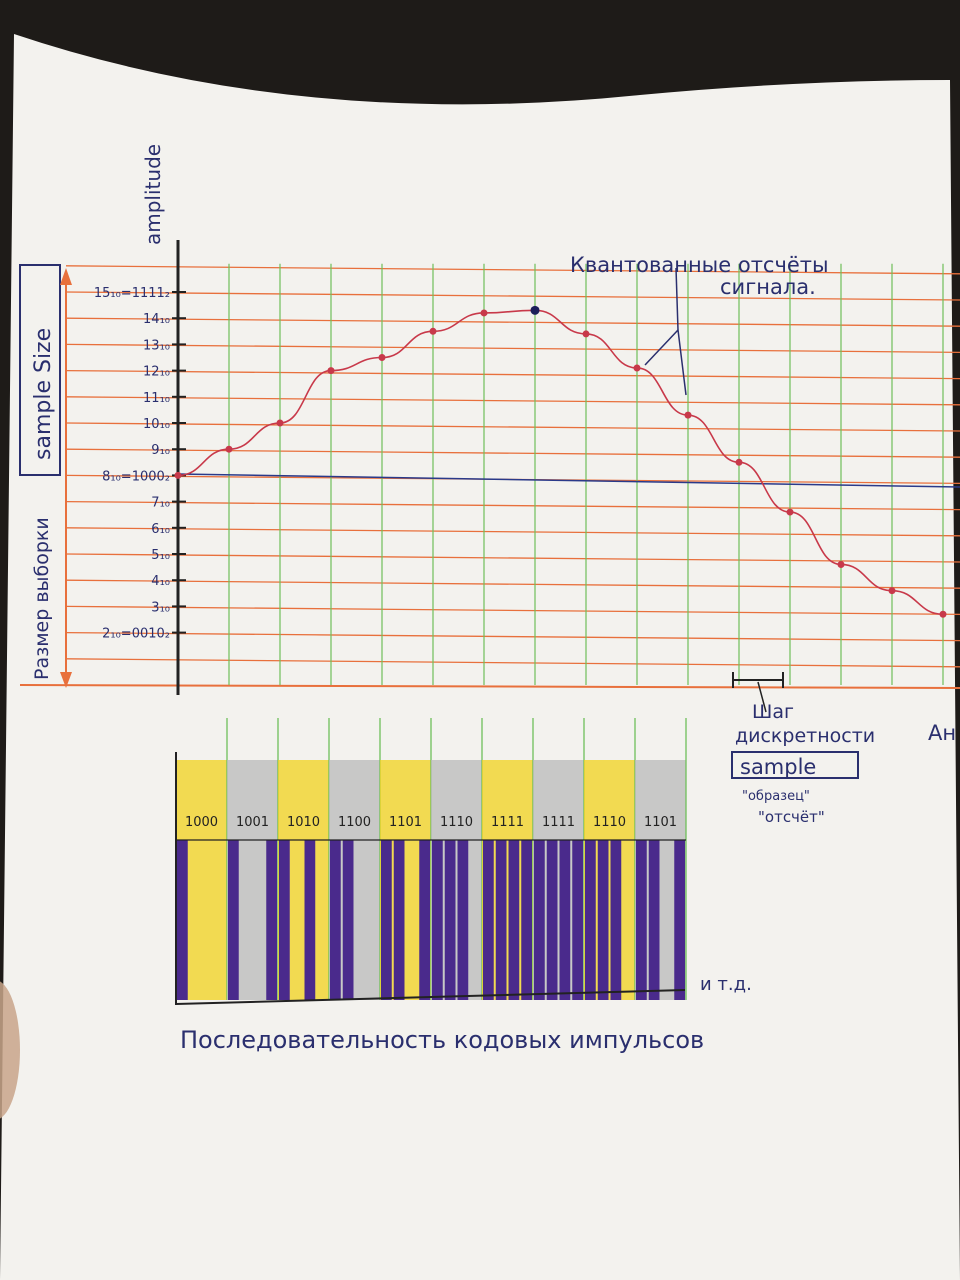 Image resolution: width=960 pixels, height=1280 pixels. I want to click on quantized-label-2: сигнала., so click(768, 287).